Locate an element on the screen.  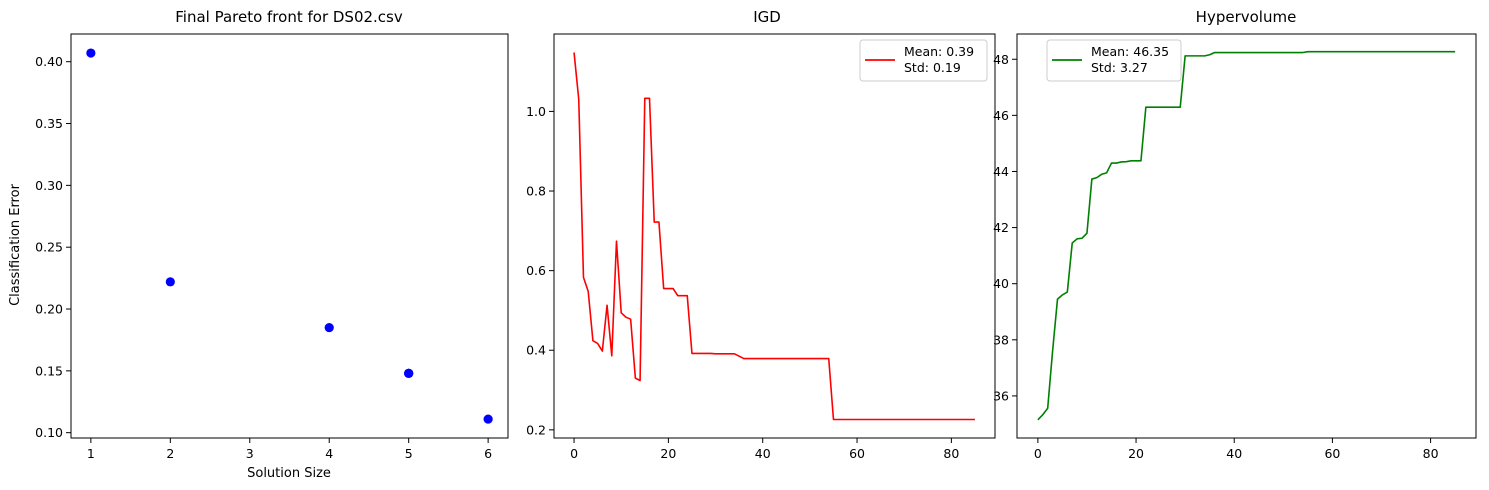
hypervolume-legend-box is located at coordinates (1114, 60).